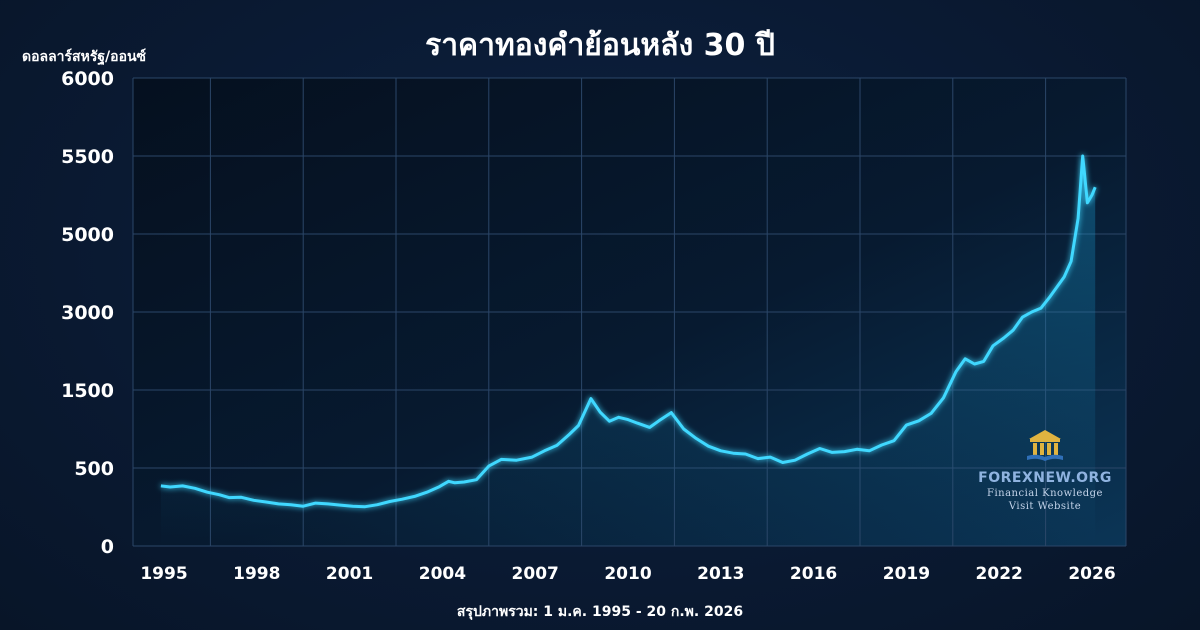  What do you see at coordinates (813, 574) in the screenshot?
I see `x-tick-label: 2016` at bounding box center [813, 574].